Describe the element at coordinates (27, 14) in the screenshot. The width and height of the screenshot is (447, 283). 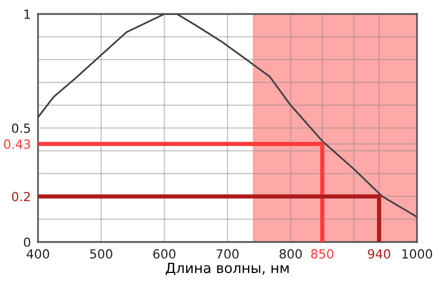
I see `y-tick-label: 1` at that location.